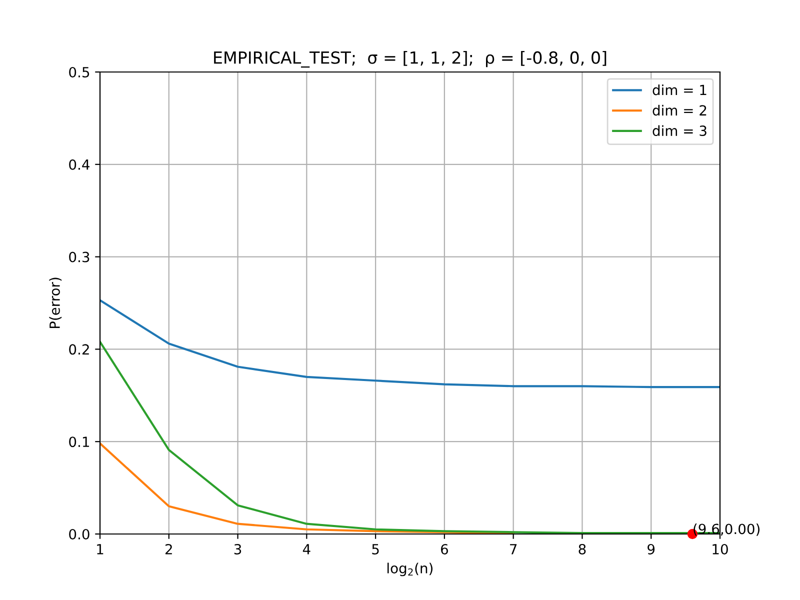  I want to click on x-tick-label: 3, so click(238, 549).